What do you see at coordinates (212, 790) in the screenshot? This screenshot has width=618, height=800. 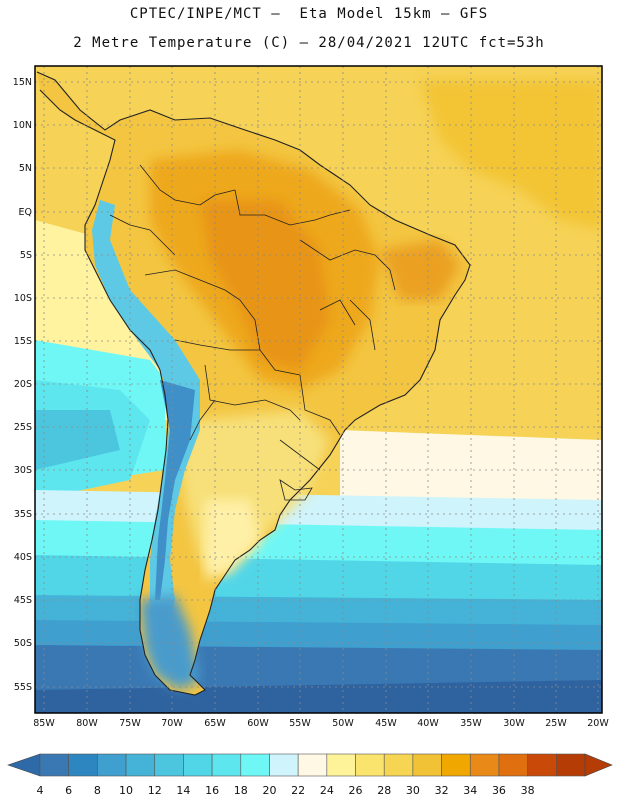 I see `colorbar-label: 16` at bounding box center [212, 790].